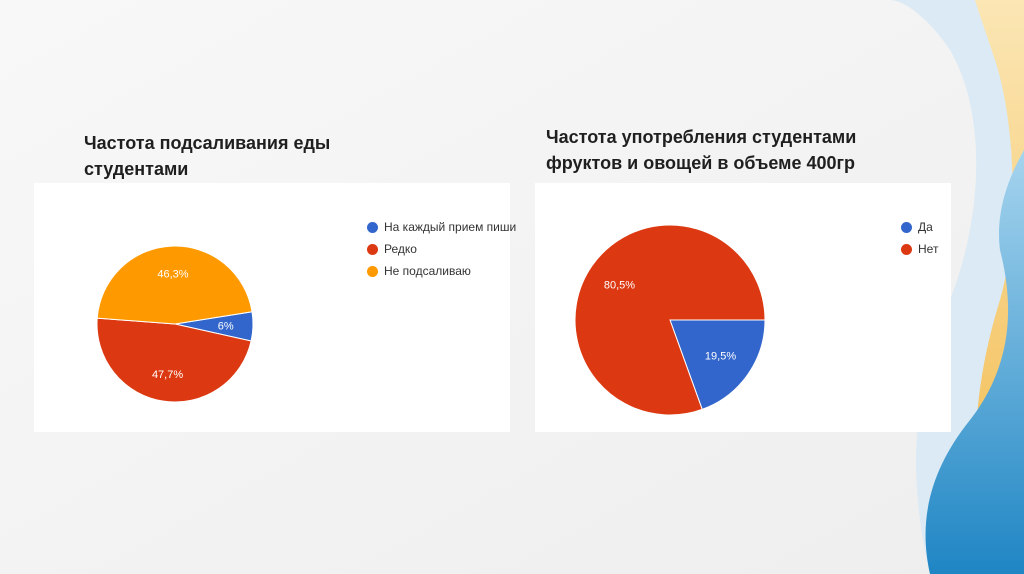 The width and height of the screenshot is (1024, 574). I want to click on legend-item: На каждый прием пиши, so click(441, 227).